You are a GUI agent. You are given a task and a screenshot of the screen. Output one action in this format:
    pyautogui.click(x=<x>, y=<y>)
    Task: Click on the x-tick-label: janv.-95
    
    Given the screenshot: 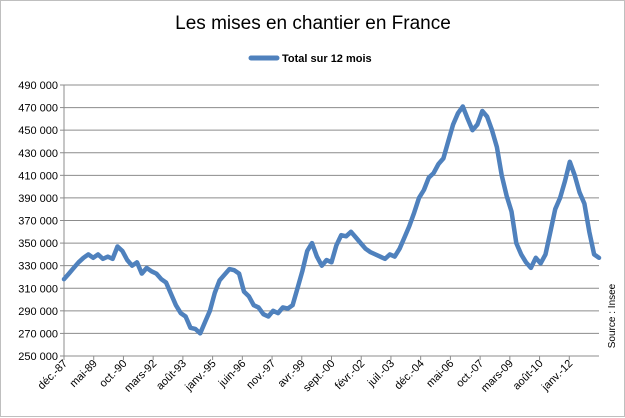 What is the action you would take?
    pyautogui.click(x=200, y=376)
    